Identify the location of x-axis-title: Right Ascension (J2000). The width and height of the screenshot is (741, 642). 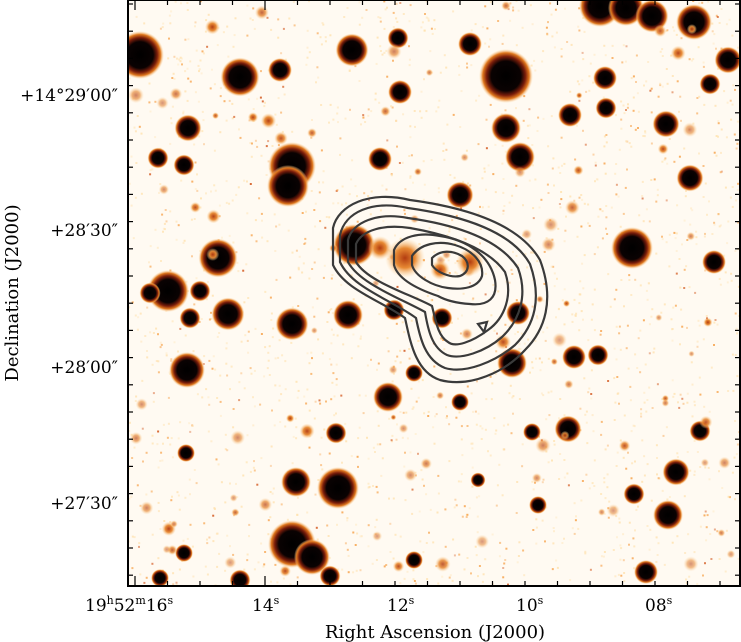
(435, 632).